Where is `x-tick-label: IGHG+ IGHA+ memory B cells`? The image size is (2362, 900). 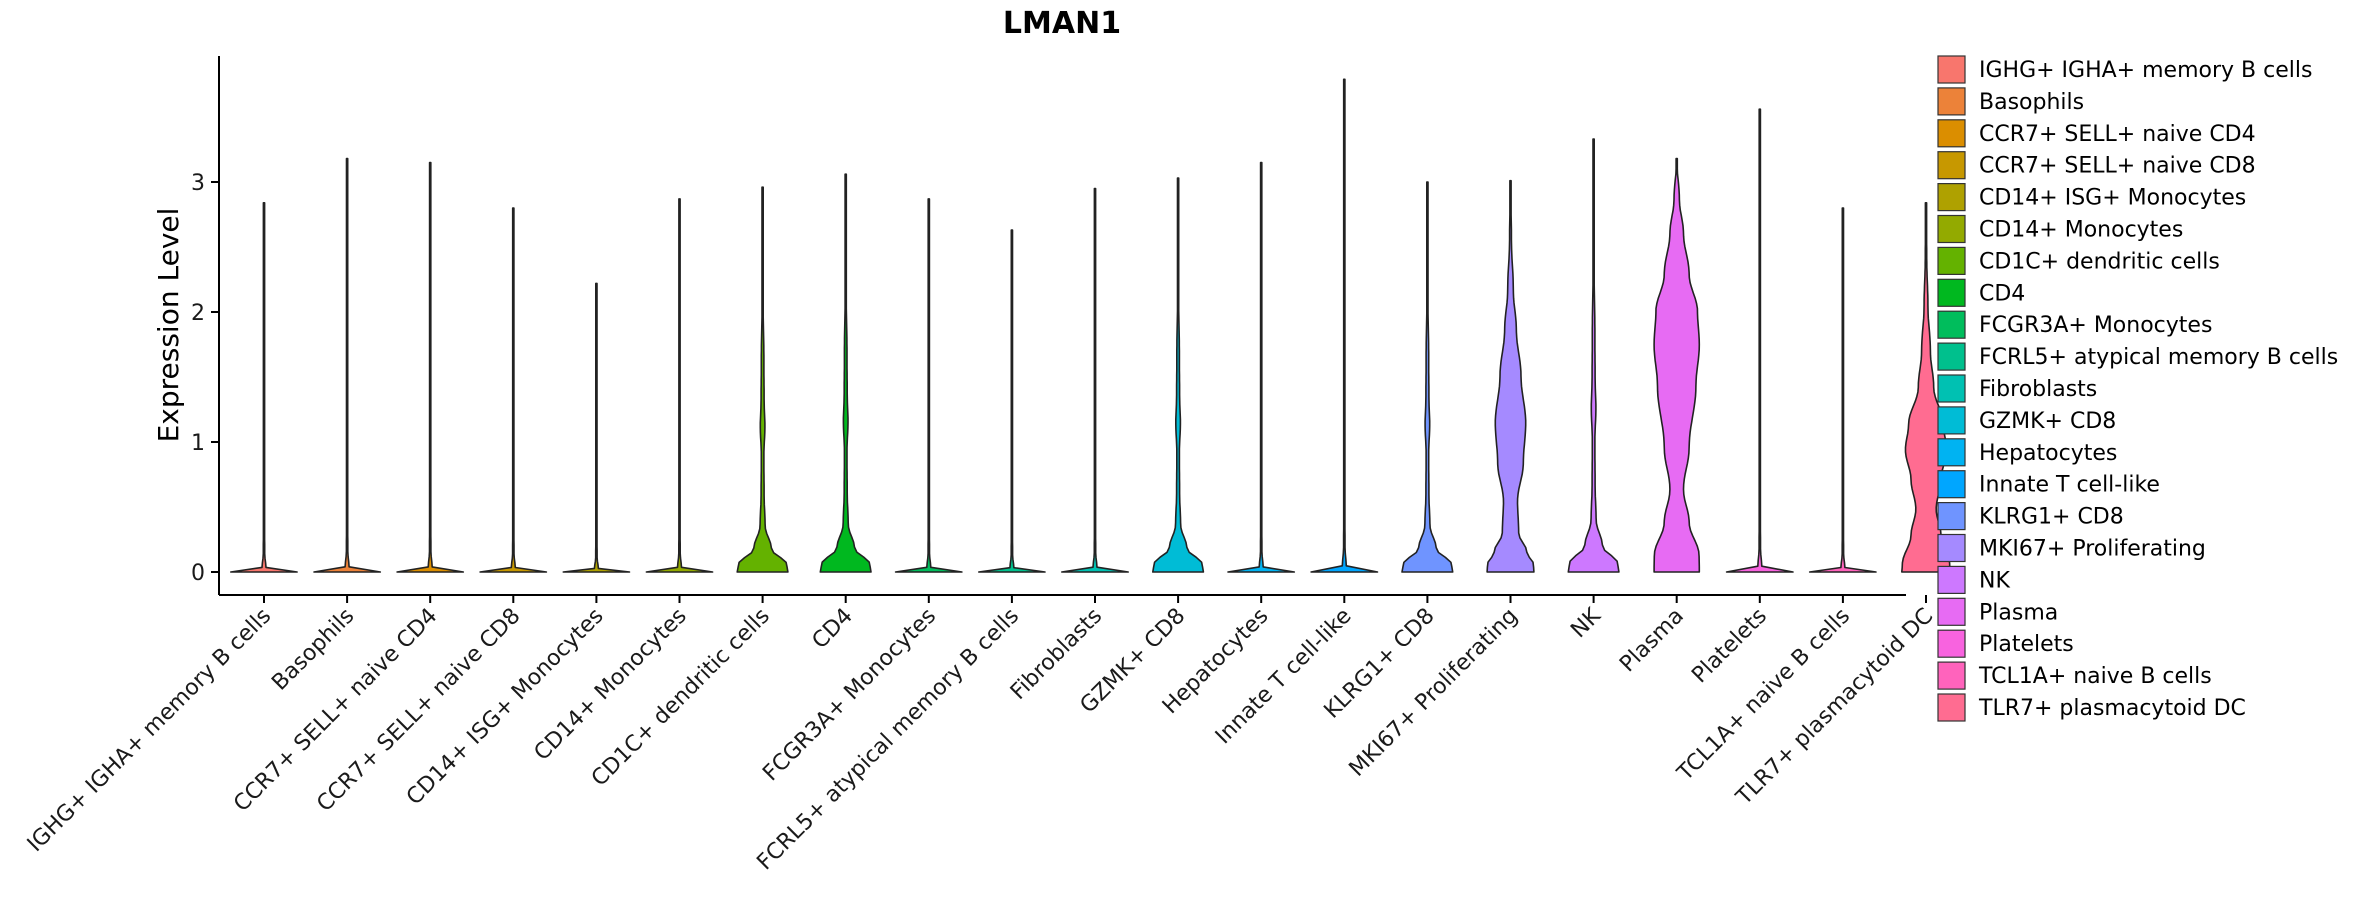
x-tick-label: IGHG+ IGHA+ memory B cells is located at coordinates (149, 730).